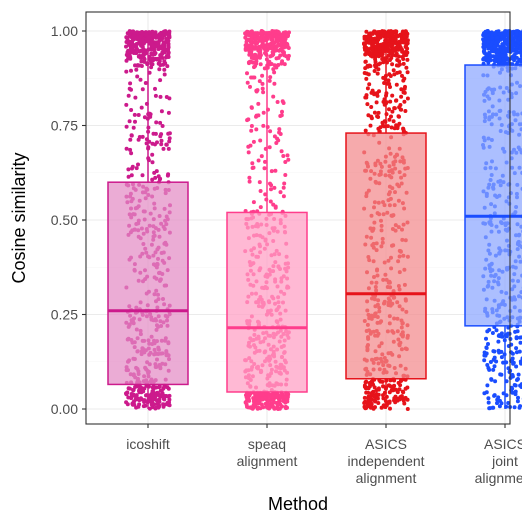 The height and width of the screenshot is (521, 522). Describe the element at coordinates (19, 217) in the screenshot. I see `y-axis-title: Cosine similarity` at that location.